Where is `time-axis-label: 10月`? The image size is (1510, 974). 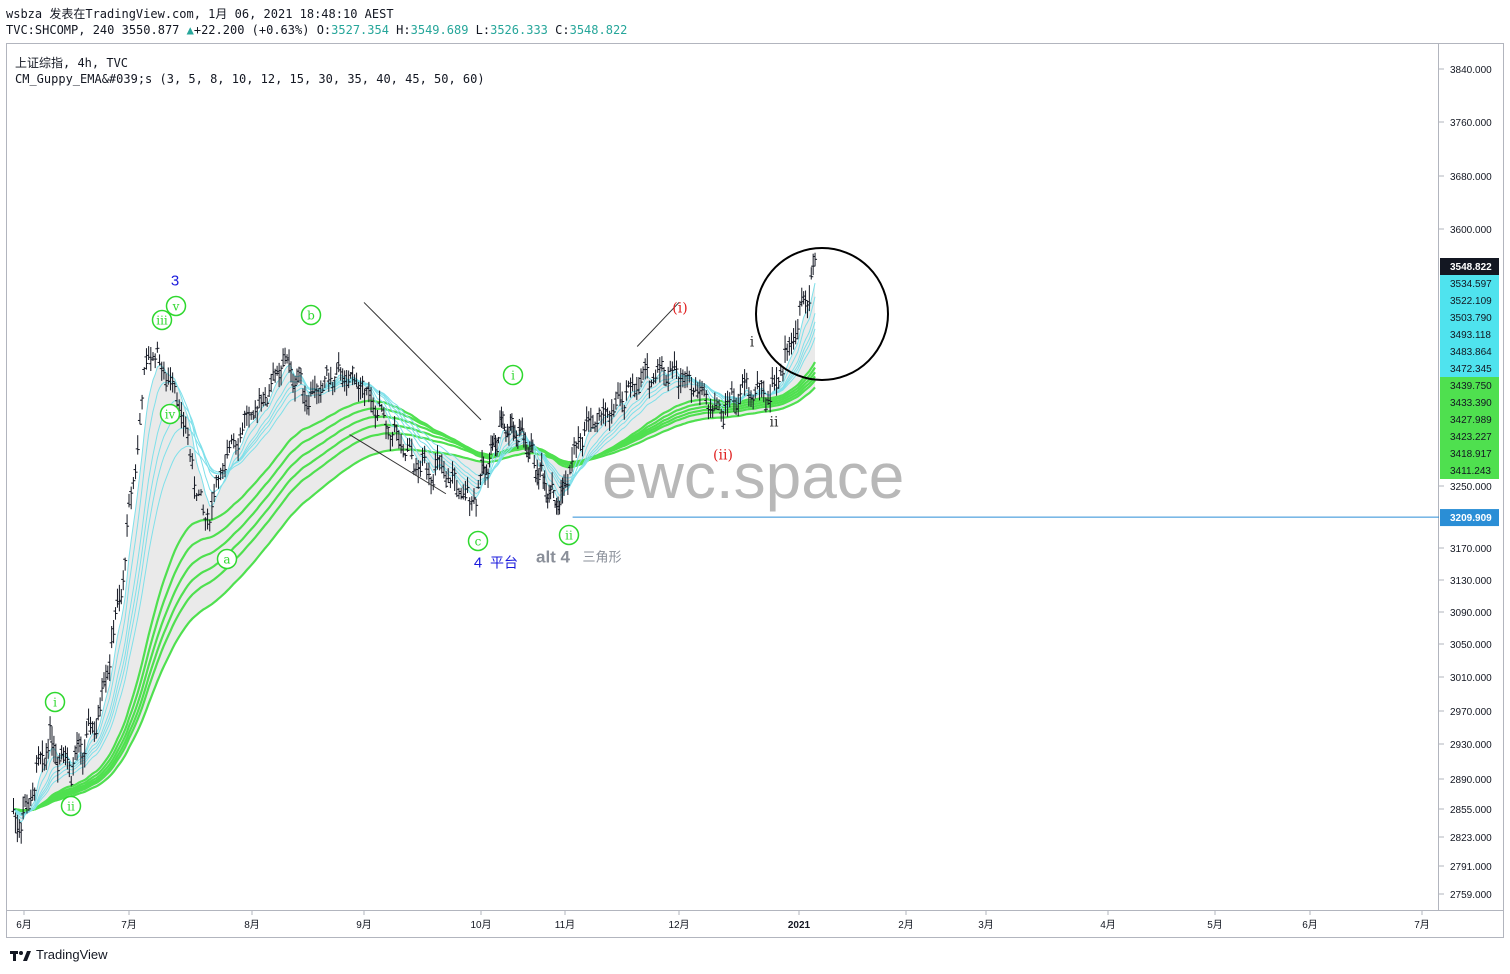
time-axis-label: 10月 is located at coordinates (480, 925).